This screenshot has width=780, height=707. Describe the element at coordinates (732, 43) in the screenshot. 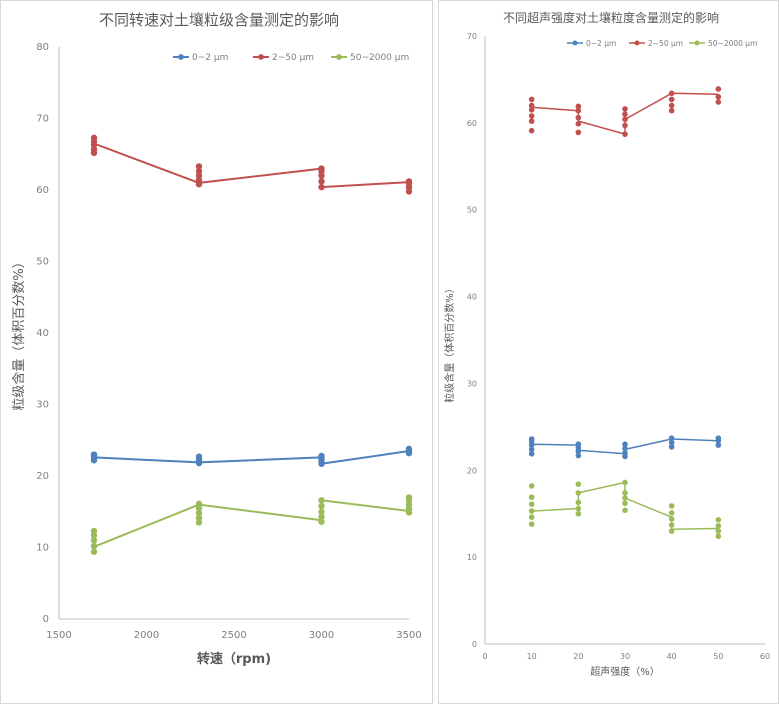

I see `legend-label: 50~2000 μm` at that location.